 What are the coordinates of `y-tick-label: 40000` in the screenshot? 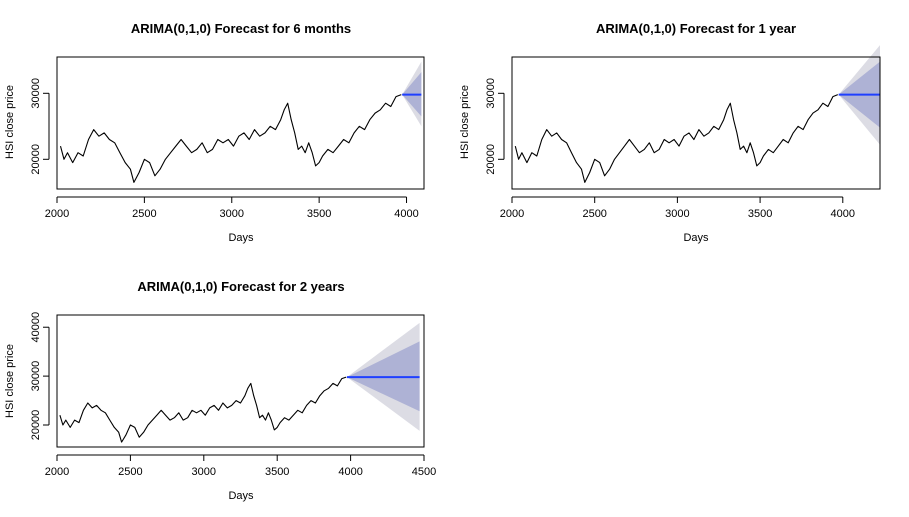 It's located at (36, 327).